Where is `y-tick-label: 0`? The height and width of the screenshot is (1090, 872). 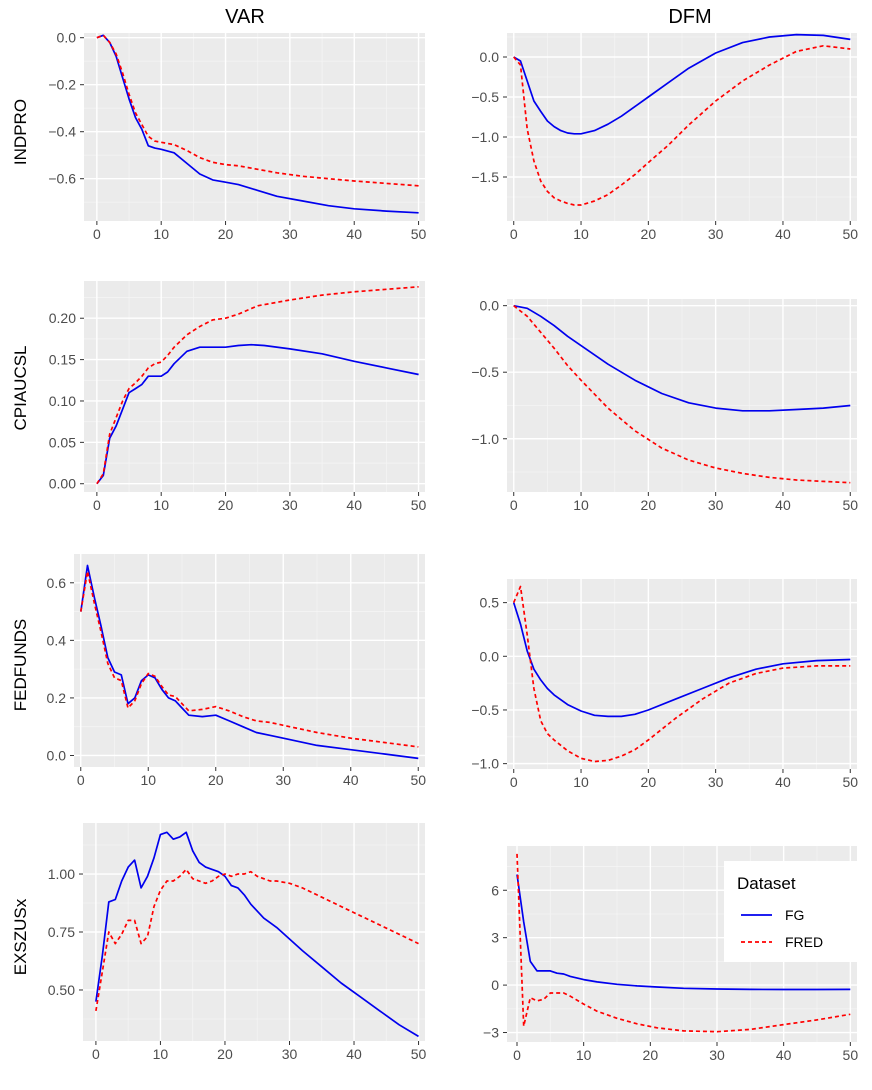 y-tick-label: 0 is located at coordinates (495, 985).